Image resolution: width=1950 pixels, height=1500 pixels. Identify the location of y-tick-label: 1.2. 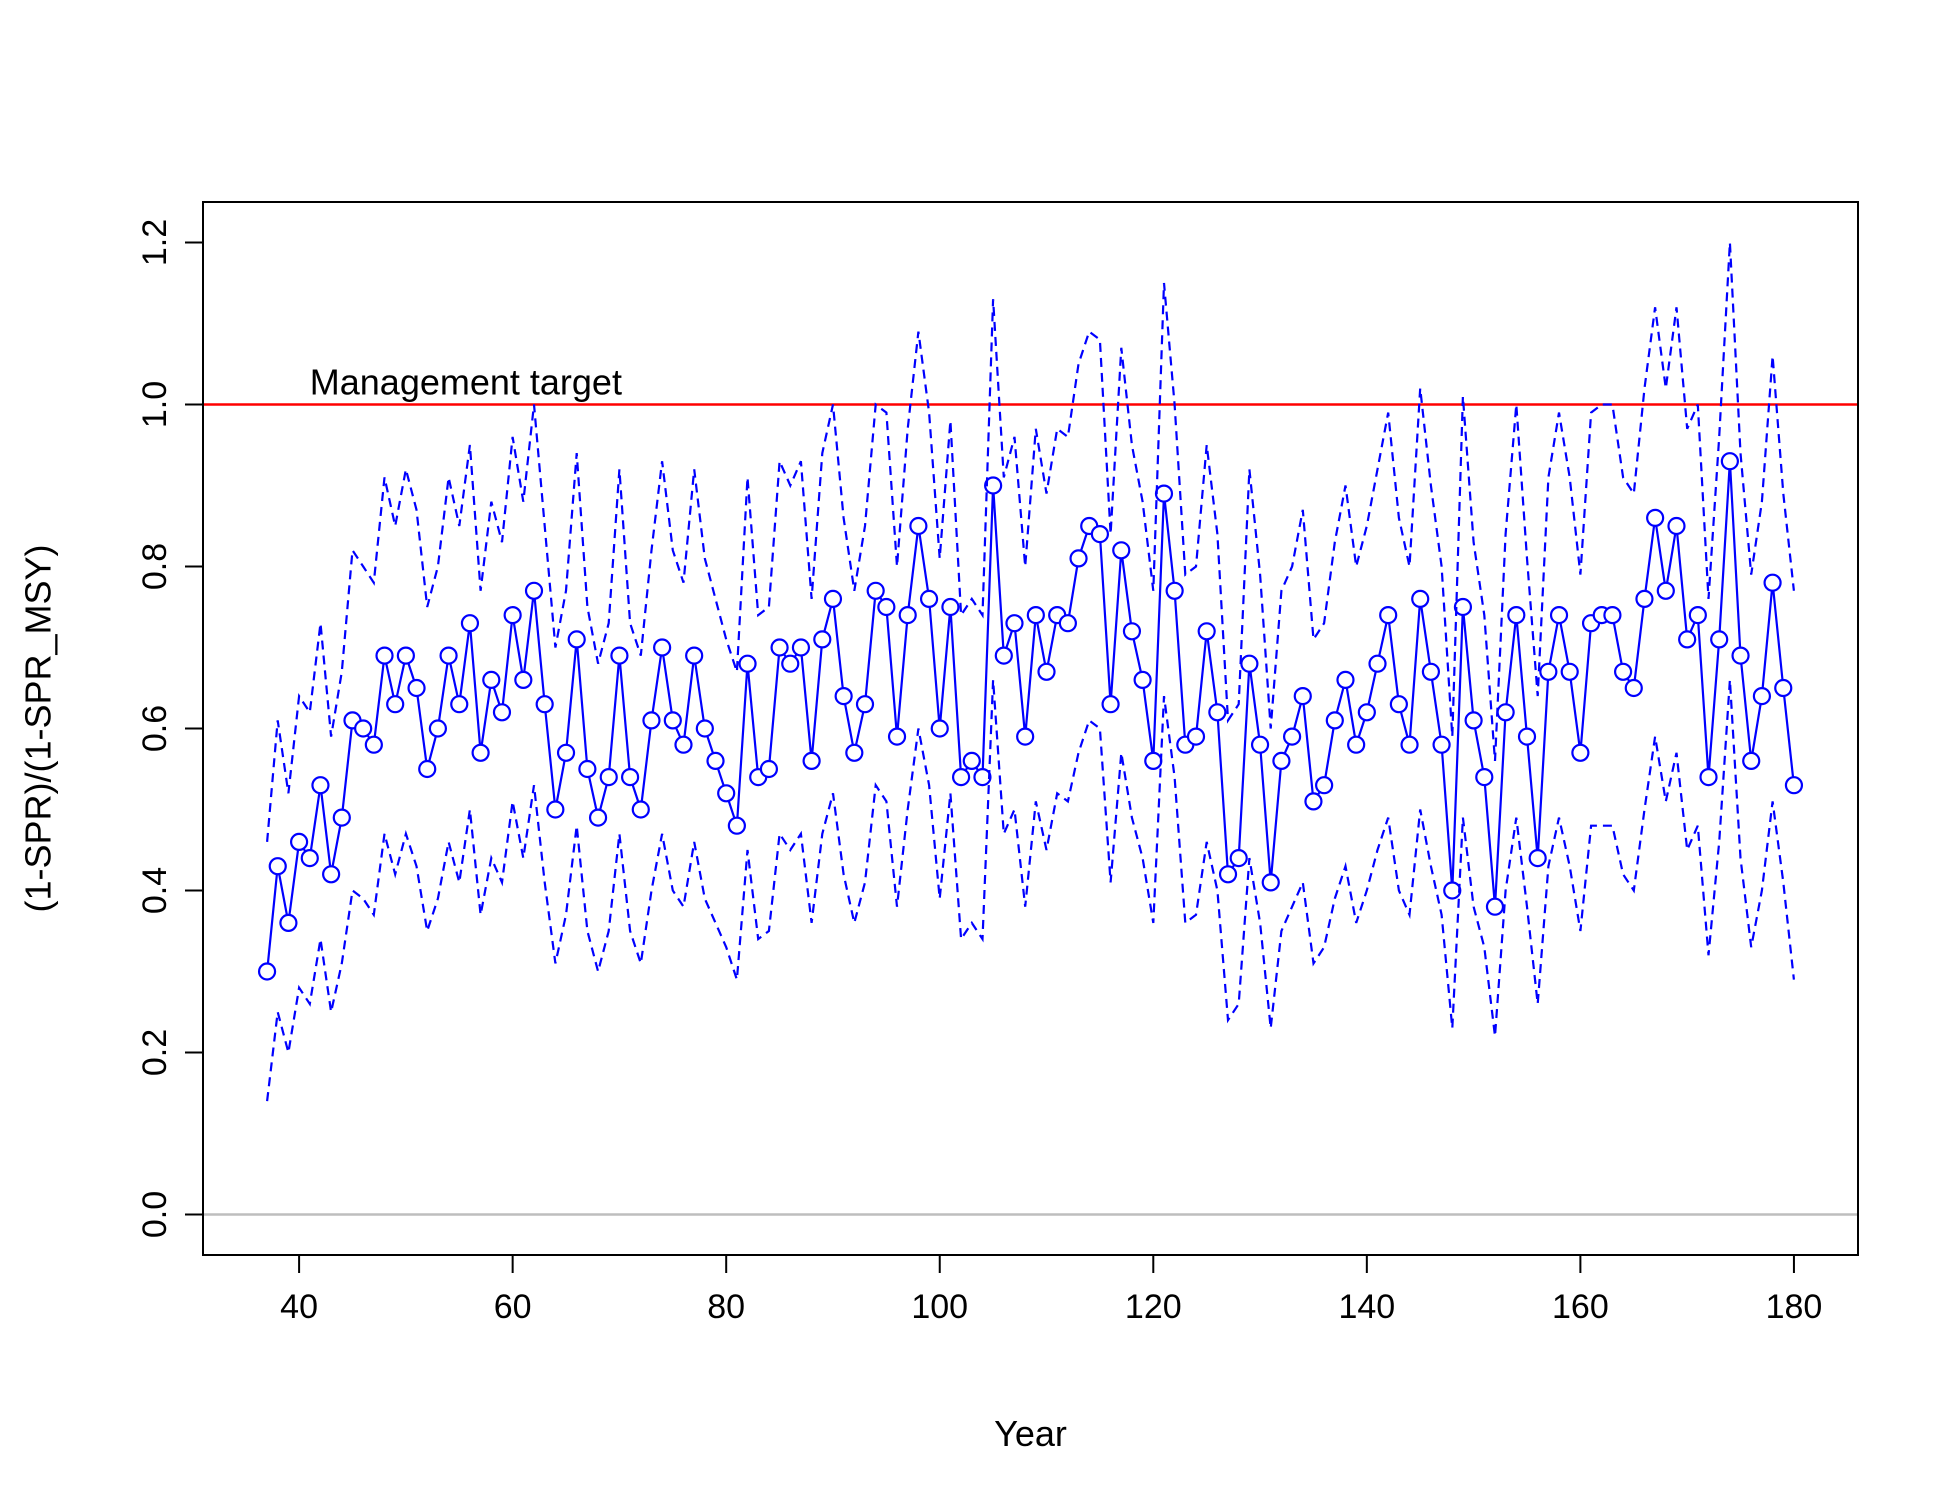
(155, 242).